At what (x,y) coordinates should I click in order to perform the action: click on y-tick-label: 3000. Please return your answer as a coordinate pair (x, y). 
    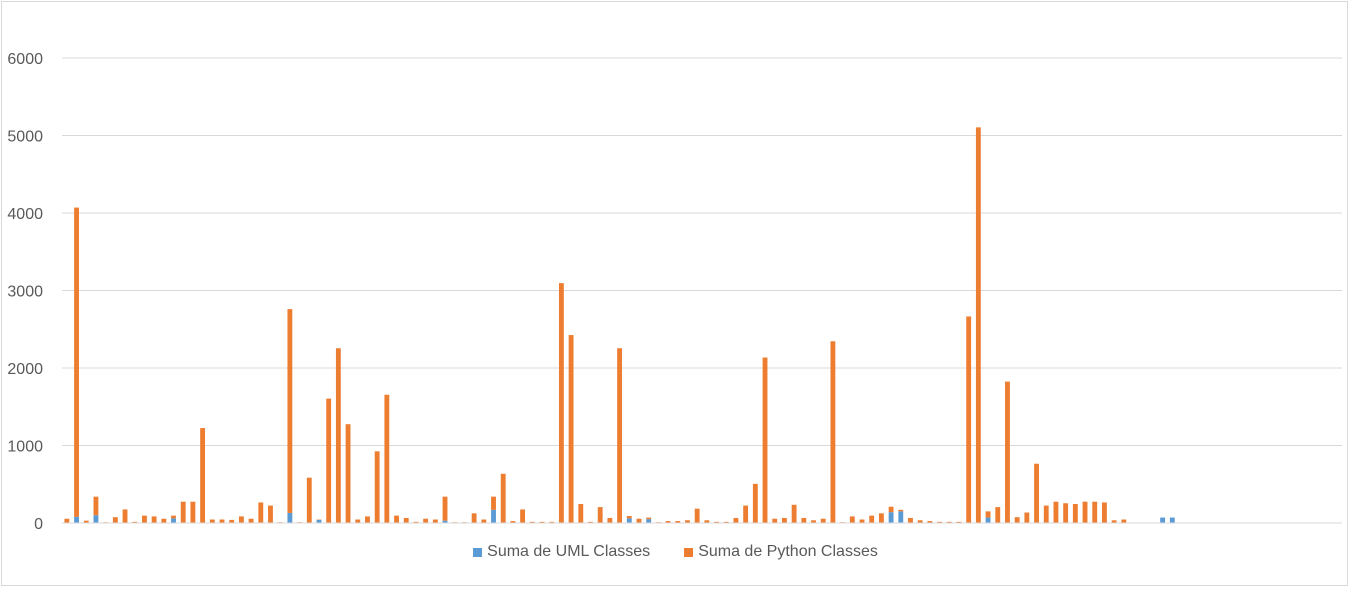
    Looking at the image, I should click on (25, 292).